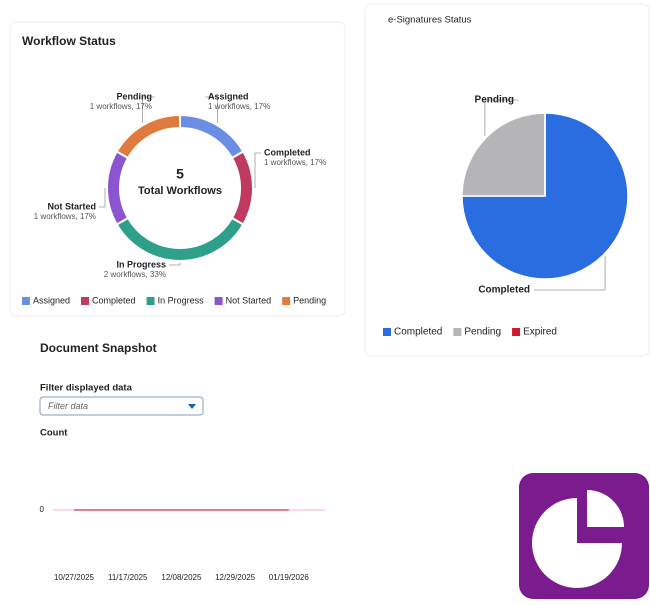  What do you see at coordinates (289, 577) in the screenshot?
I see `x-tick-label: 01/19/2026` at bounding box center [289, 577].